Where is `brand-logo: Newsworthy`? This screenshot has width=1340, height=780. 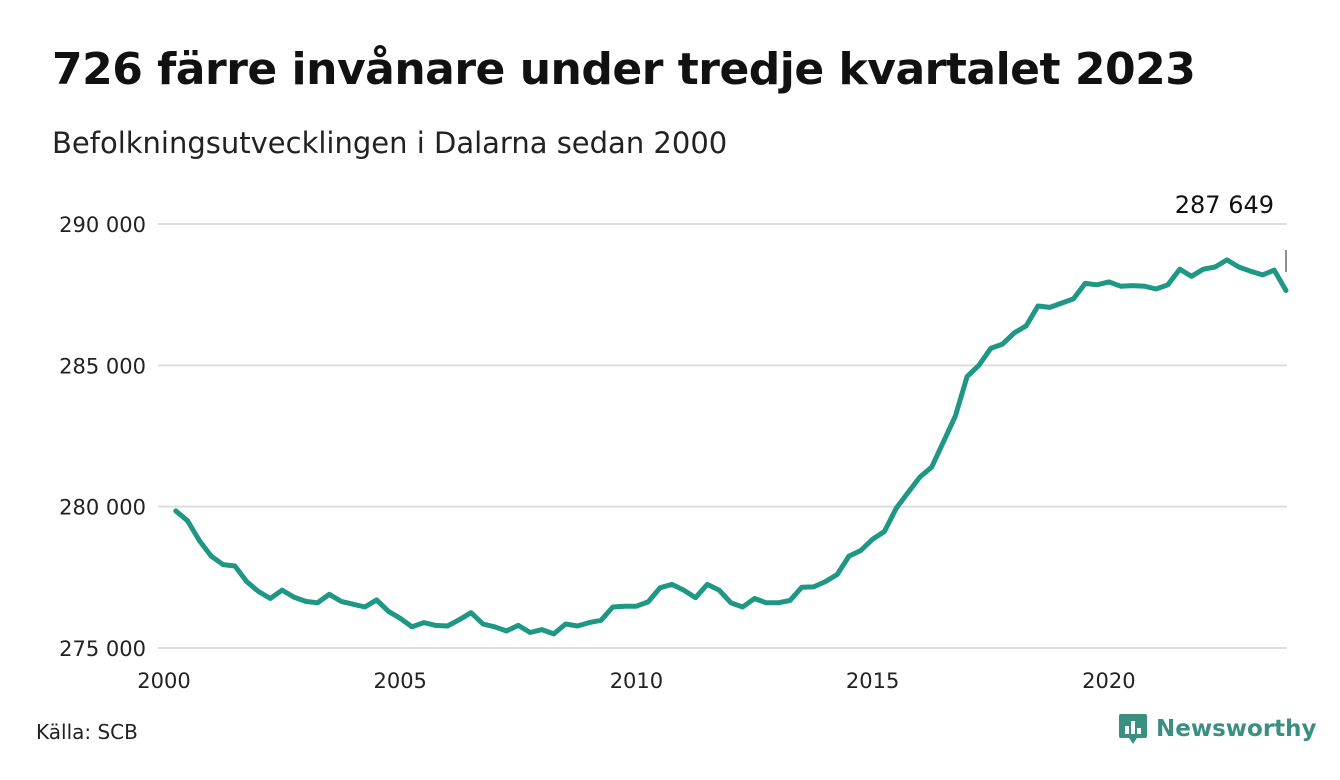
brand-logo: Newsworthy is located at coordinates (1217, 729).